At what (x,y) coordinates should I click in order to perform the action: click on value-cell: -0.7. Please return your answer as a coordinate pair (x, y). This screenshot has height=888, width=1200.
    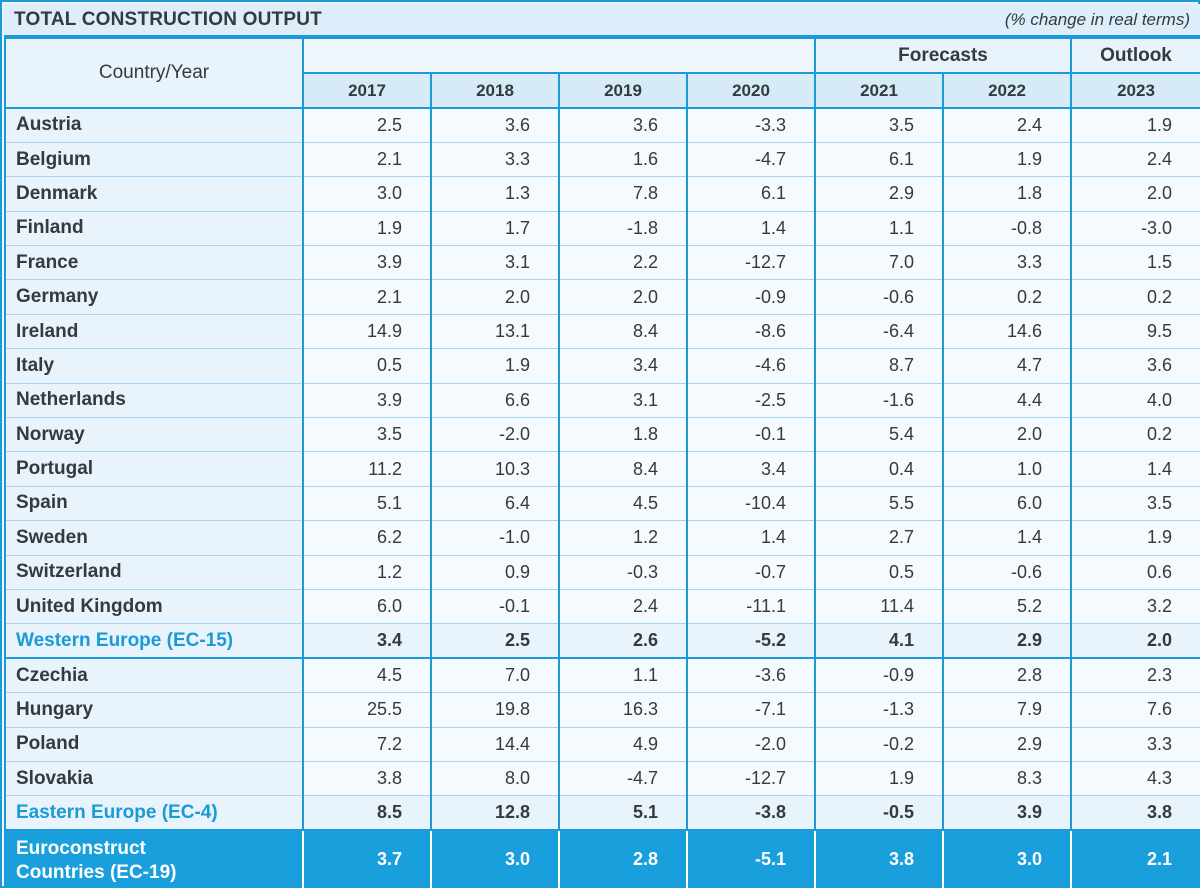
    Looking at the image, I should click on (751, 572).